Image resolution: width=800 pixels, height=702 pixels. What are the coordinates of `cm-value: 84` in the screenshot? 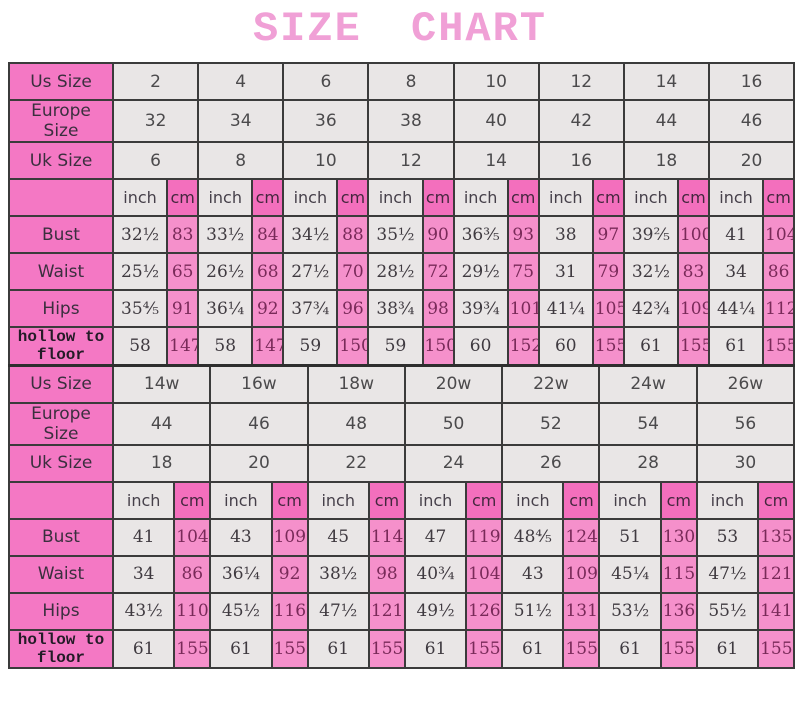 It's located at (268, 234).